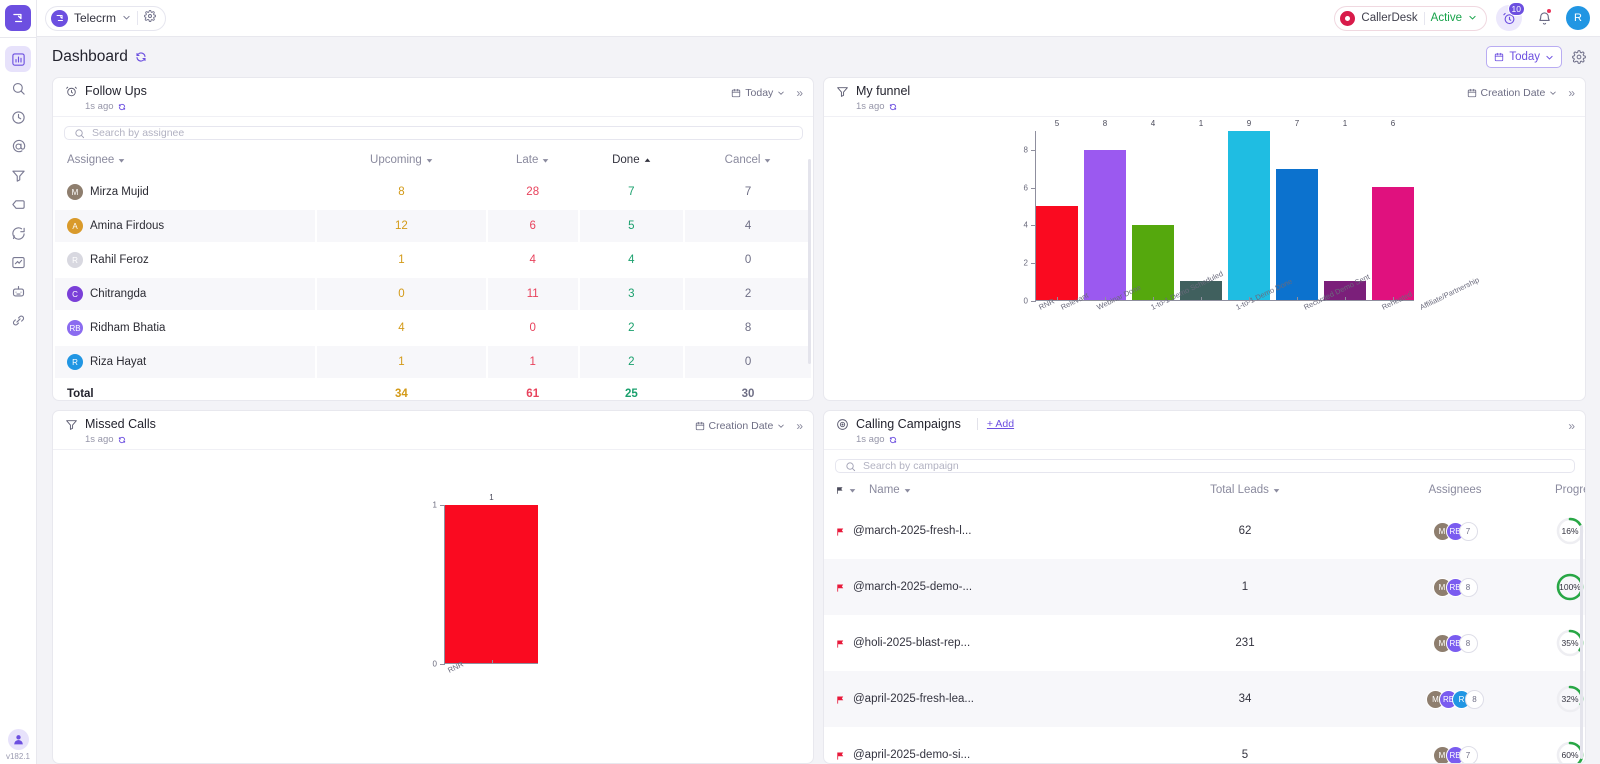  What do you see at coordinates (985, 490) in the screenshot?
I see `col-header-name: Name` at bounding box center [985, 490].